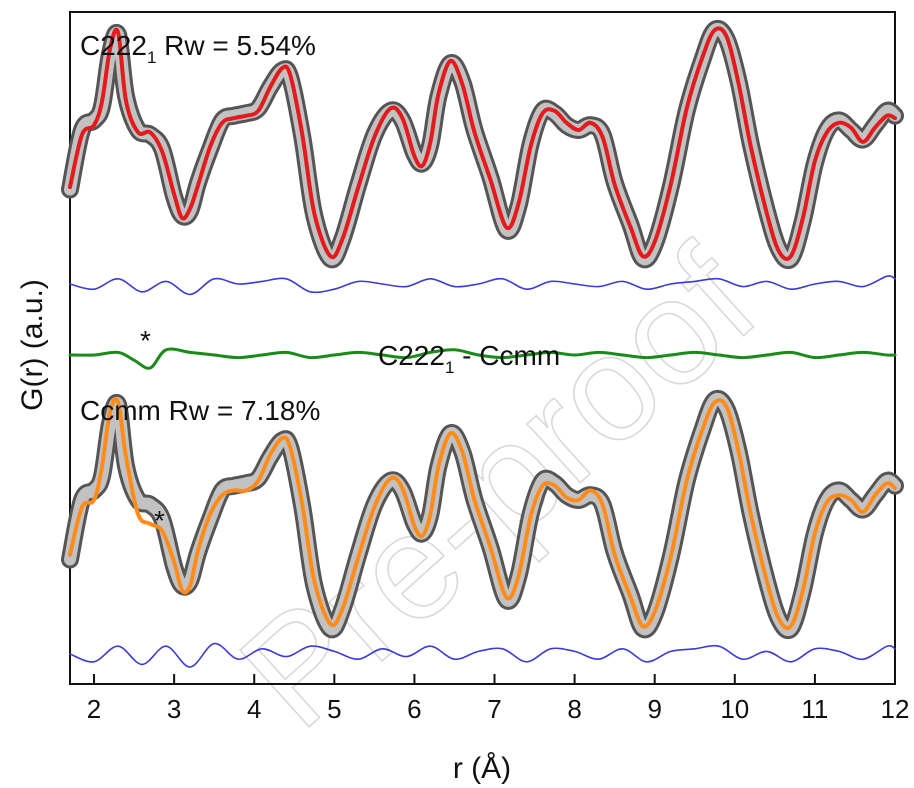  I want to click on x-axis-title: r (Å), so click(482, 768).